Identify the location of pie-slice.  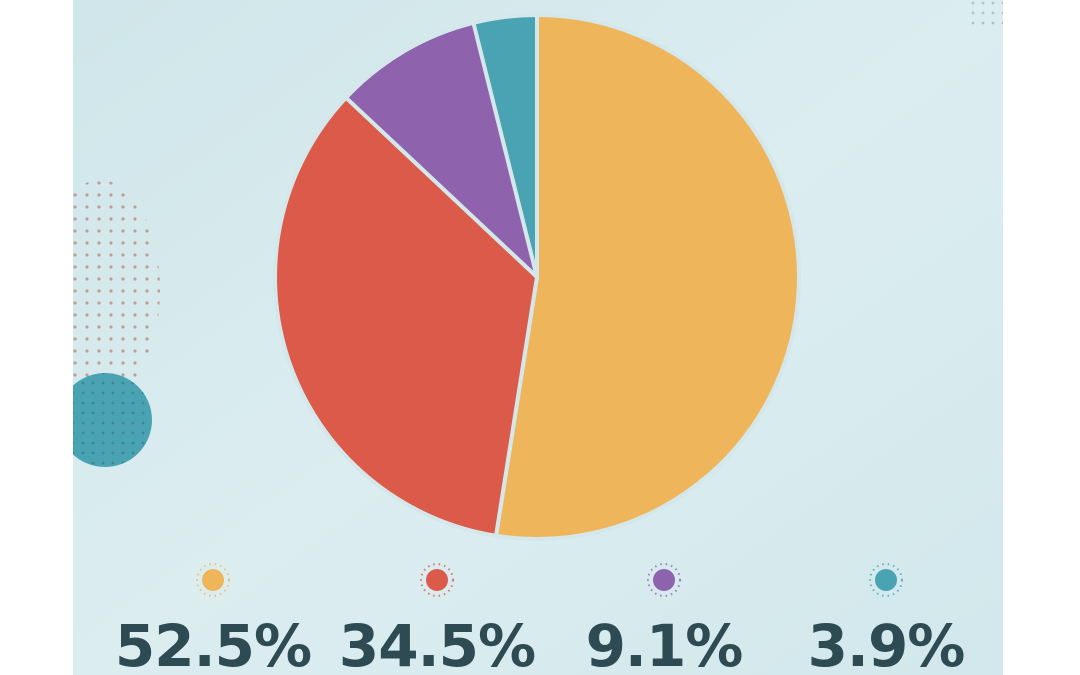
(505, 146).